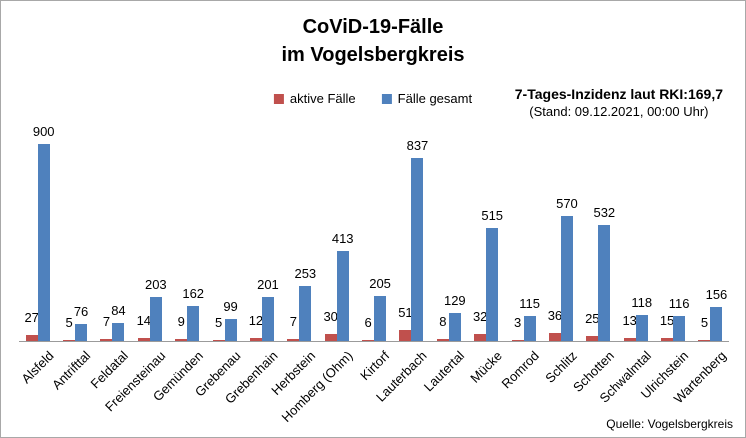  I want to click on legend-item-active-cases: aktive Fälle, so click(314, 98).